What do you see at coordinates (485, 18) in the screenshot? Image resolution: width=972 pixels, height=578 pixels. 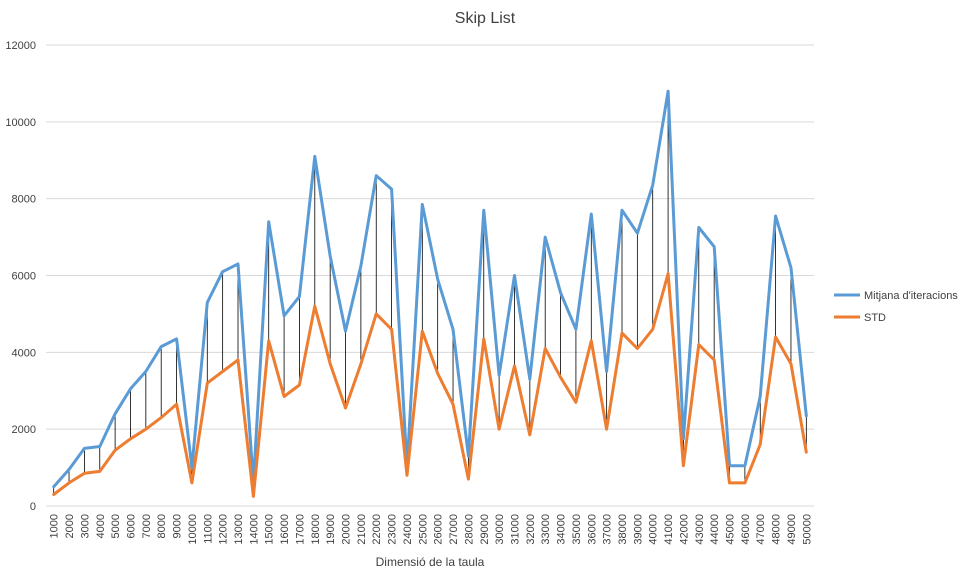 I see `chart-title: Skip List` at bounding box center [485, 18].